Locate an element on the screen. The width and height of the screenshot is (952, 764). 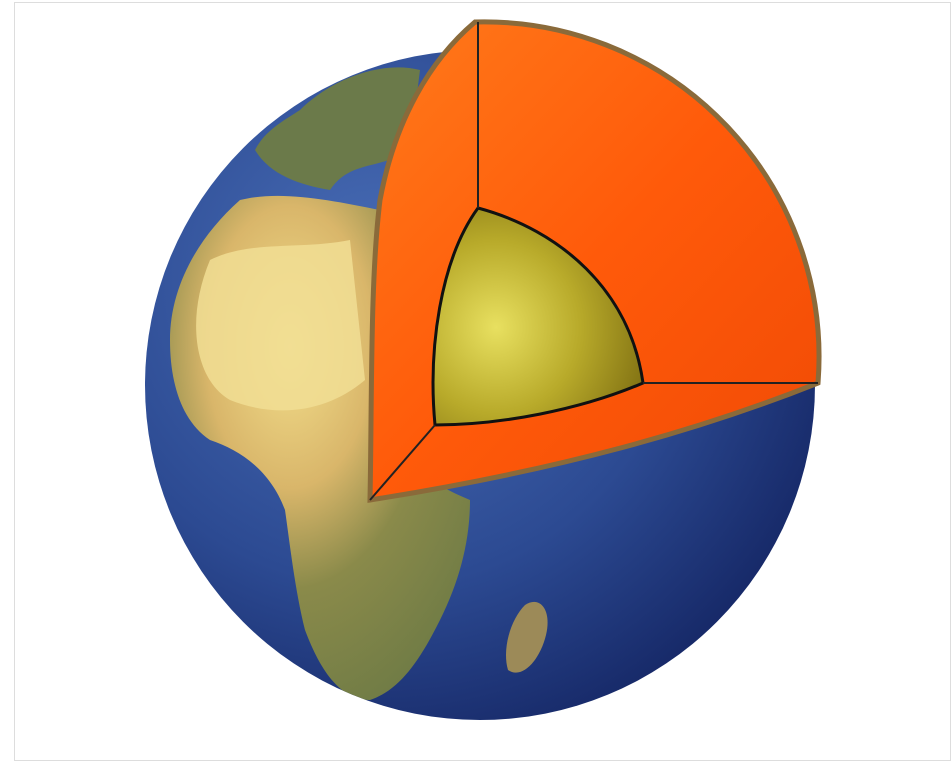
inner-core is located at coordinates (538, 316).